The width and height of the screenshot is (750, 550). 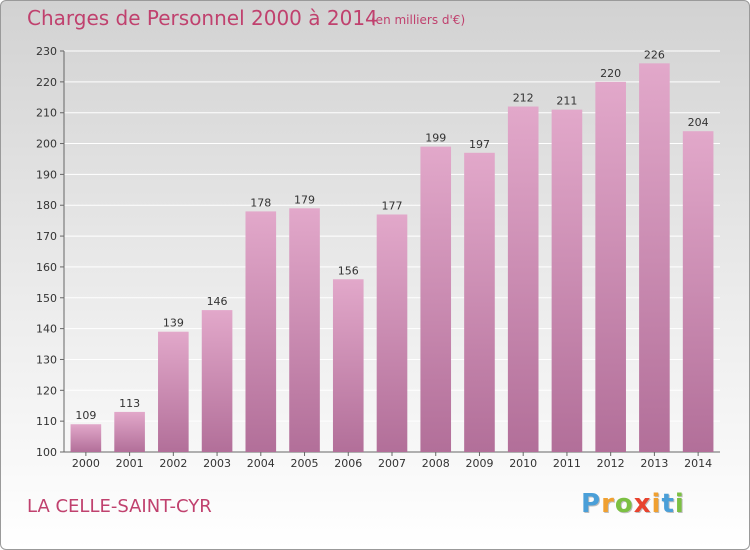 I want to click on data-label-2007: 177, so click(x=392, y=205).